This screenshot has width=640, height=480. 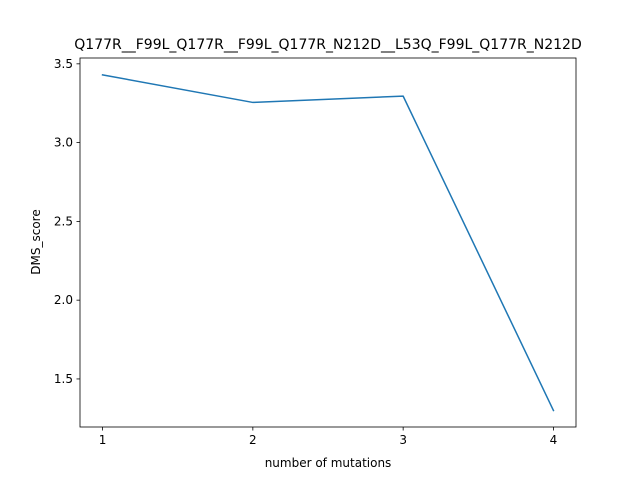 What do you see at coordinates (328, 463) in the screenshot?
I see `x-axis-label: number of mutations` at bounding box center [328, 463].